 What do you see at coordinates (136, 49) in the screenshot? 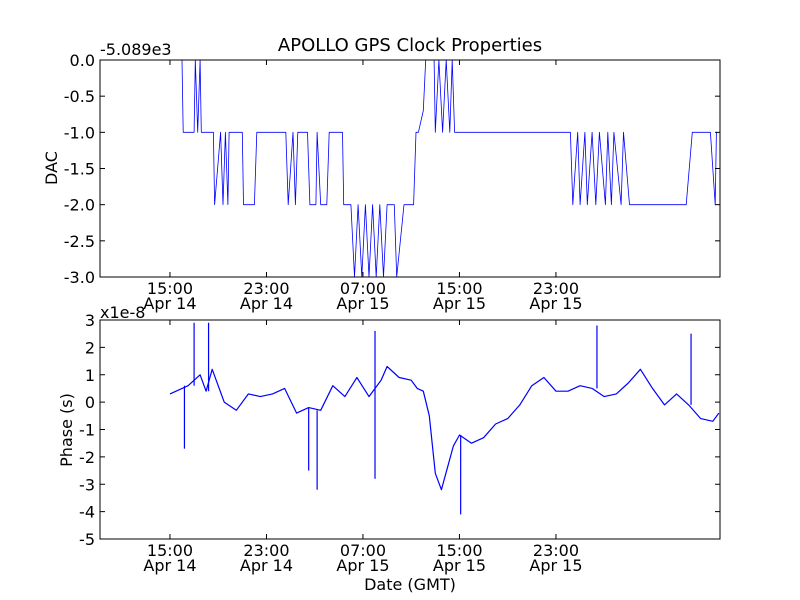
I see `top-offset-text: -5.089e3` at bounding box center [136, 49].